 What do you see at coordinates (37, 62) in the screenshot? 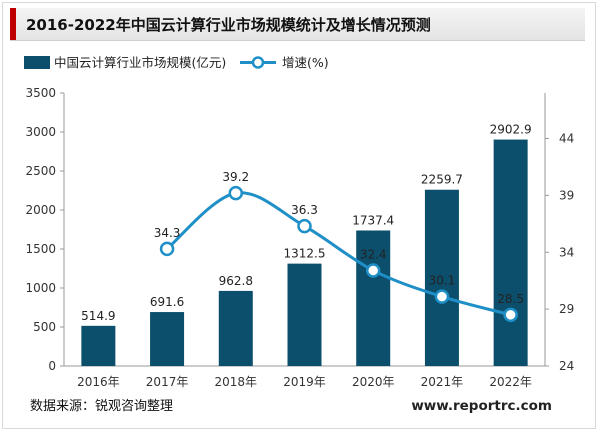
I see `legend-bar-swatch` at bounding box center [37, 62].